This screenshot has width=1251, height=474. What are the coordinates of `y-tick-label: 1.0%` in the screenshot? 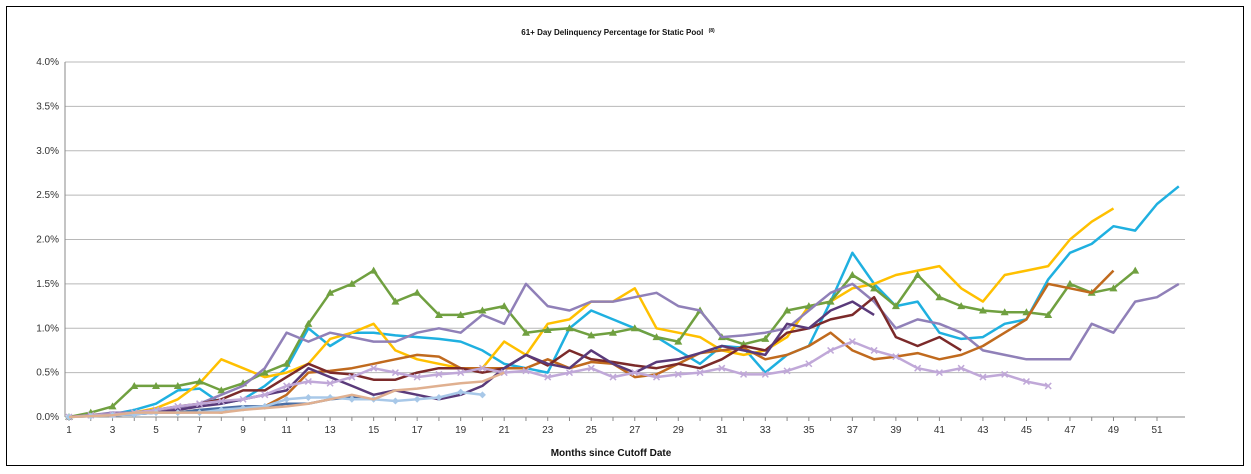 It's located at (47, 328).